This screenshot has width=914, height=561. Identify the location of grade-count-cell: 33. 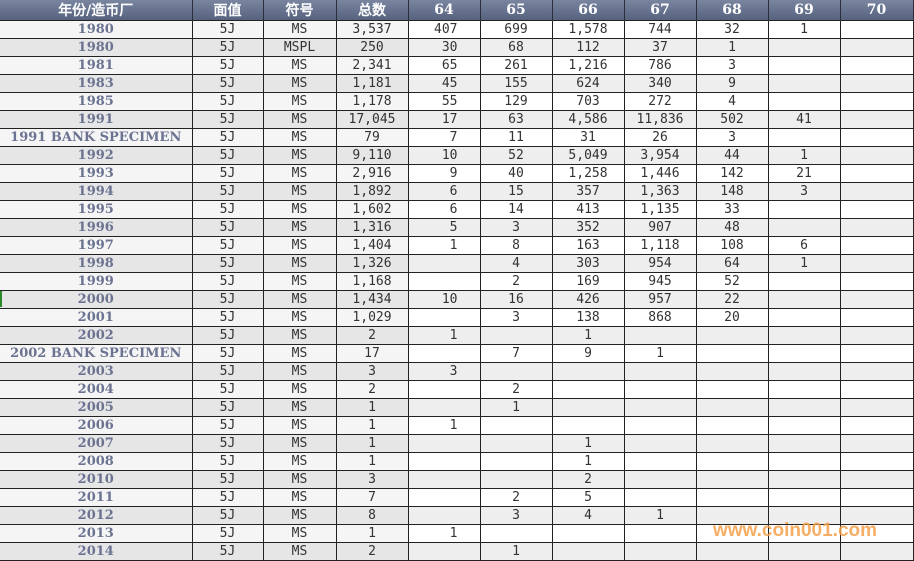
(732, 209).